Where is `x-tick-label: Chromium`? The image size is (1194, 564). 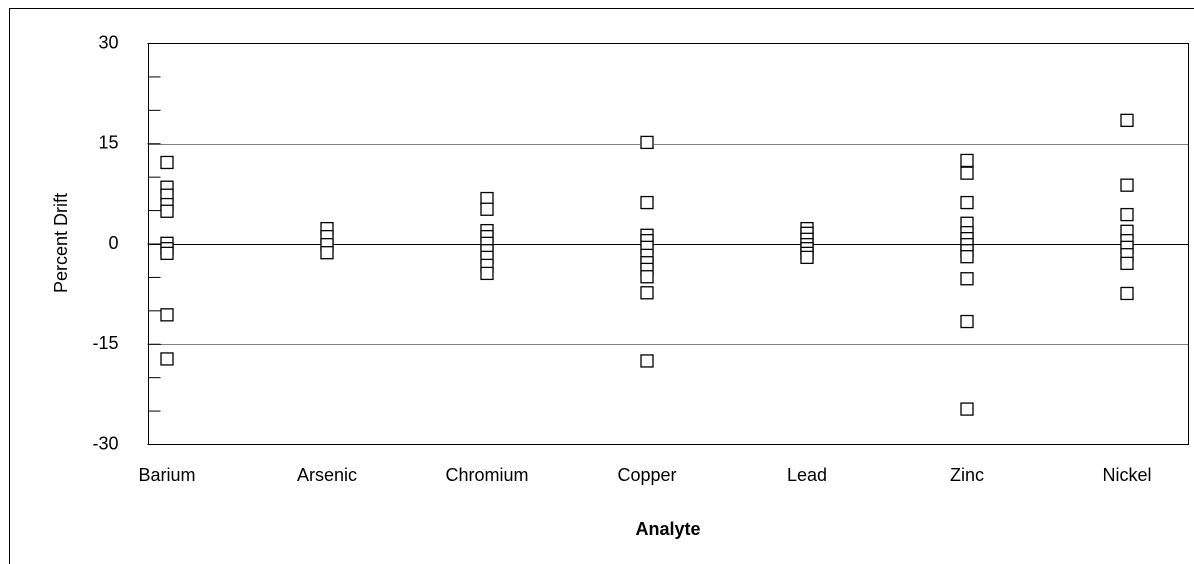
x-tick-label: Chromium is located at coordinates (486, 475).